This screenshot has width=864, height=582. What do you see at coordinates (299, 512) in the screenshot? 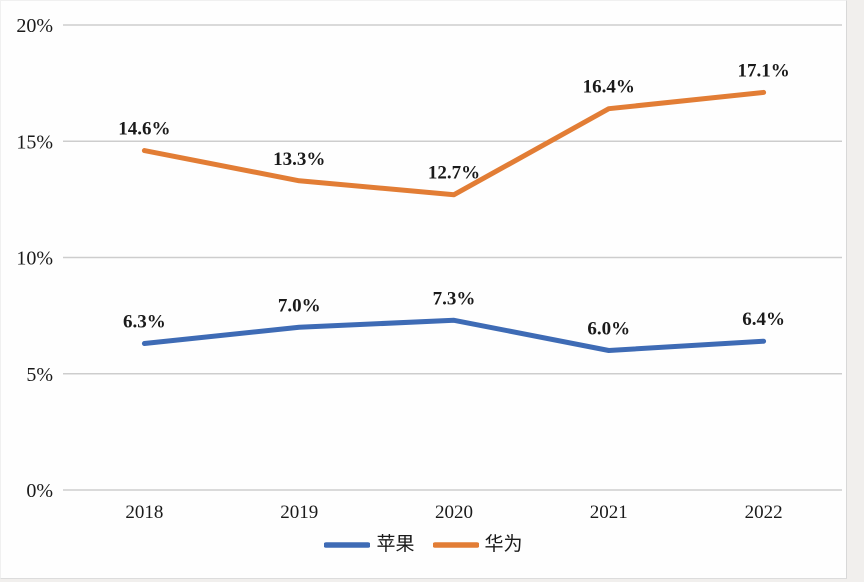
I see `x-tick-label: 2019` at bounding box center [299, 512].